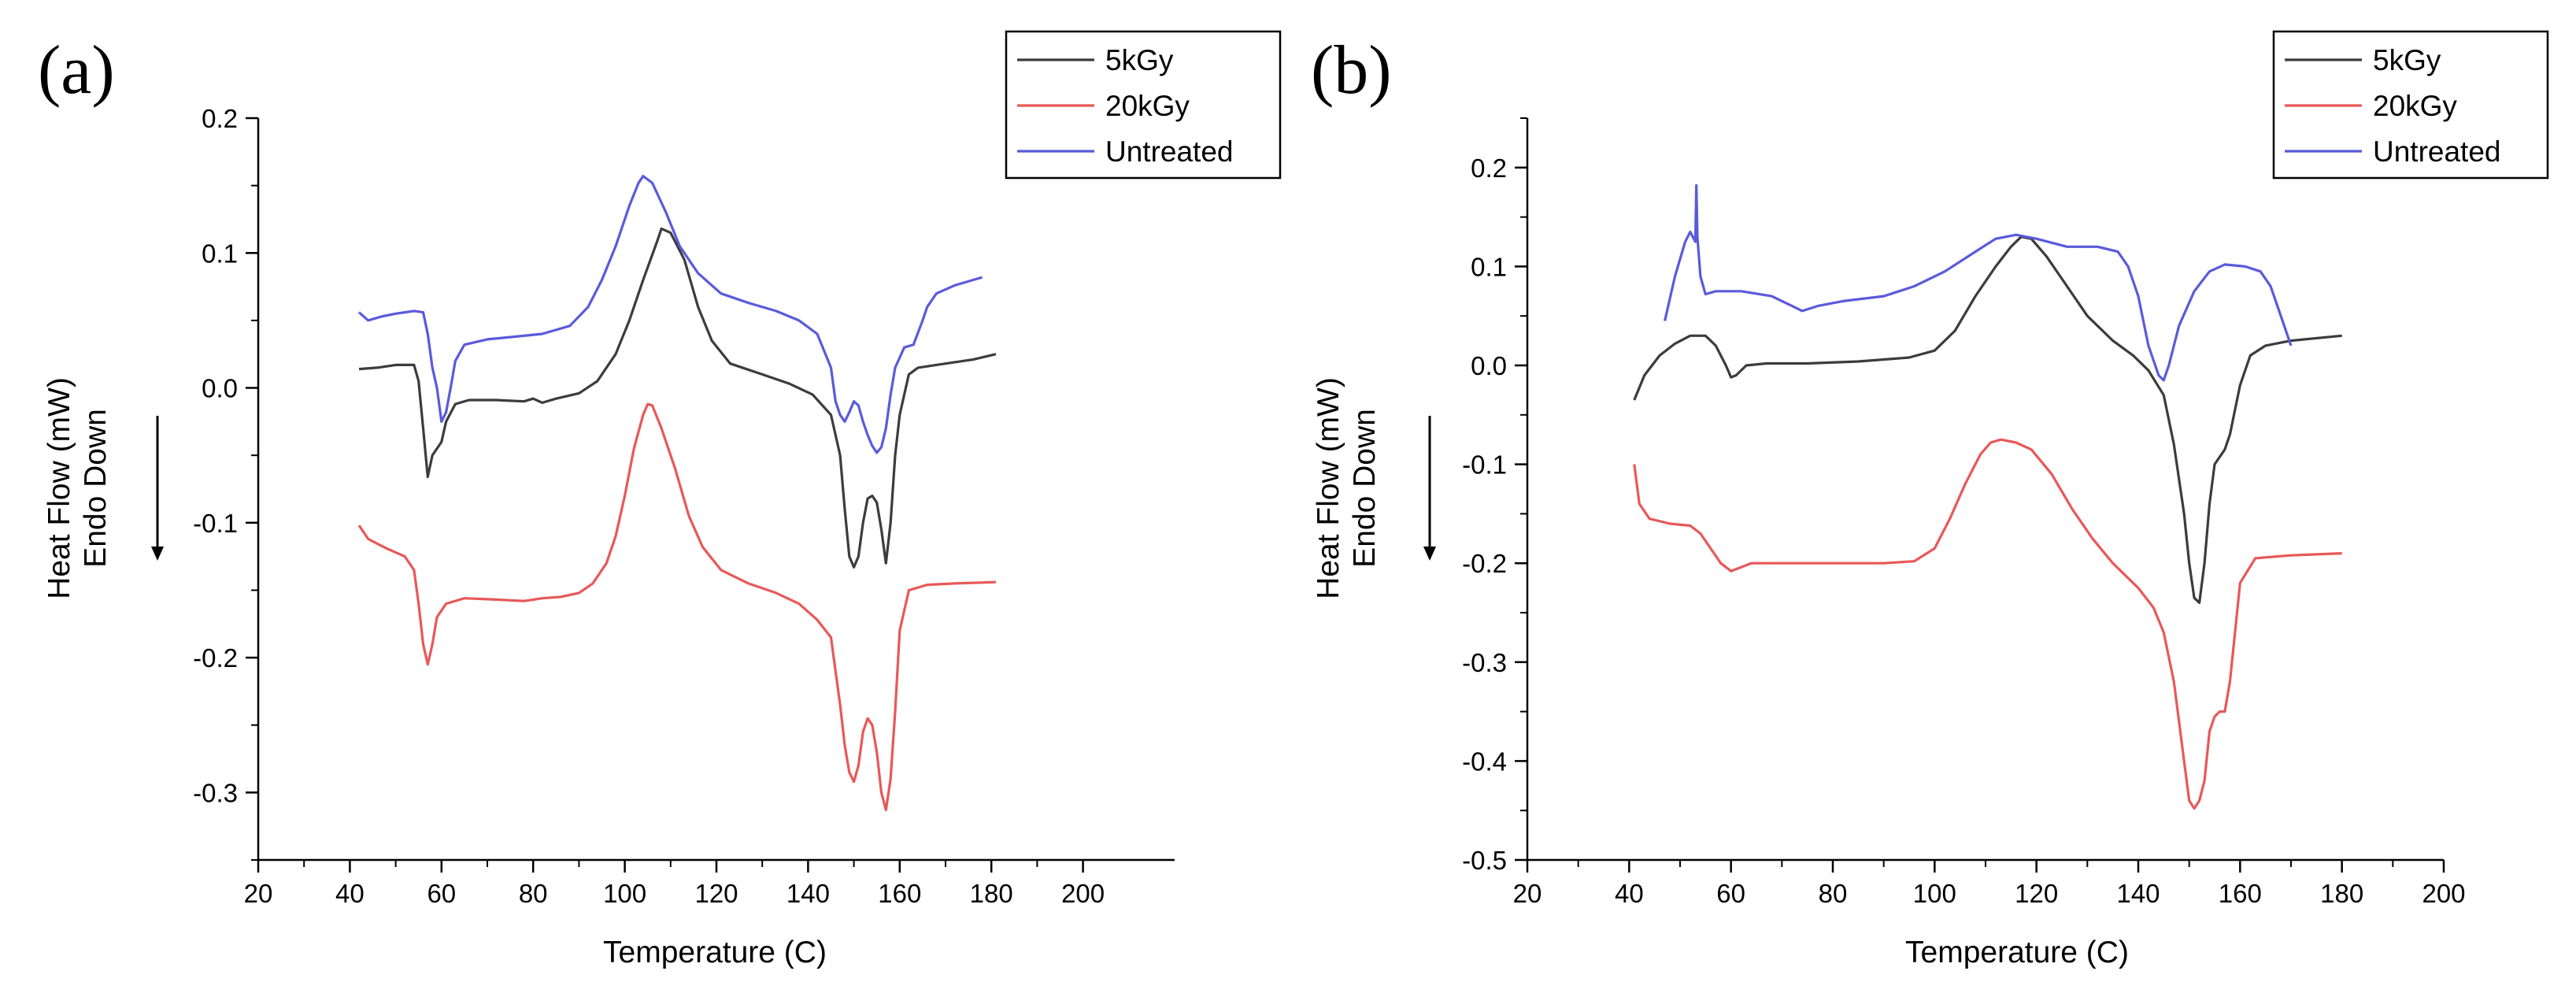  I want to click on panel-b-xlabel: Temperature (C), so click(2017, 952).